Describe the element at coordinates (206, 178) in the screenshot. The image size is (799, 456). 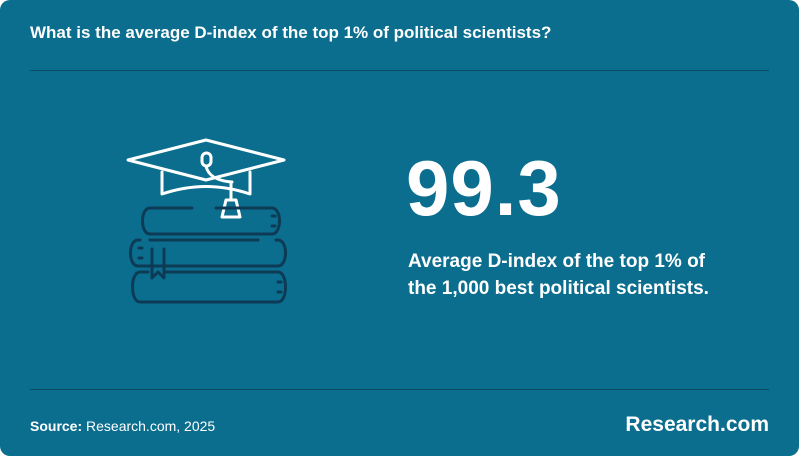
I see `graduation-cap-icon` at that location.